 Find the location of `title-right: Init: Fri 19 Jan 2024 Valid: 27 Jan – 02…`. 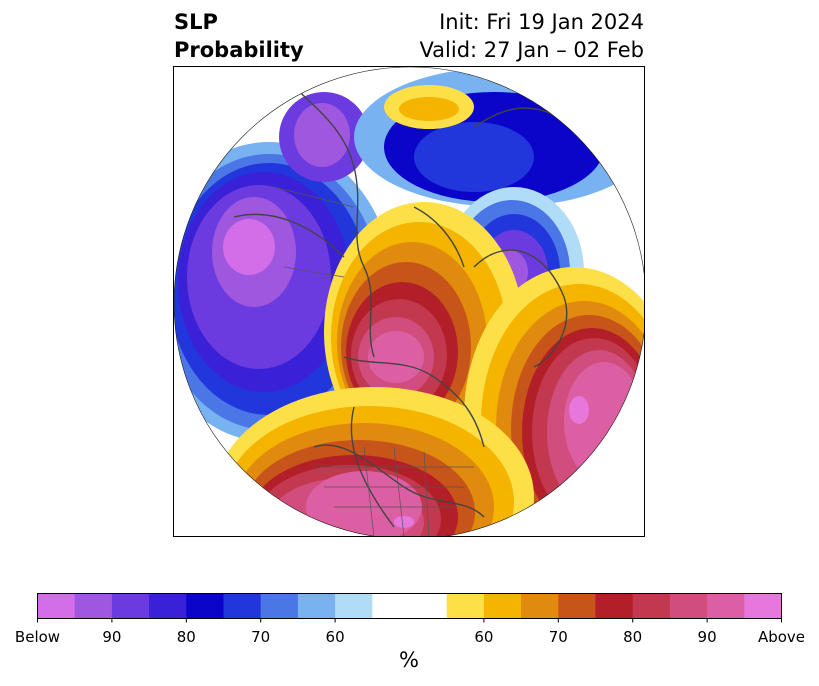

title-right: Init: Fri 19 Jan 2024 Valid: 27 Jan – 02… is located at coordinates (531, 36).